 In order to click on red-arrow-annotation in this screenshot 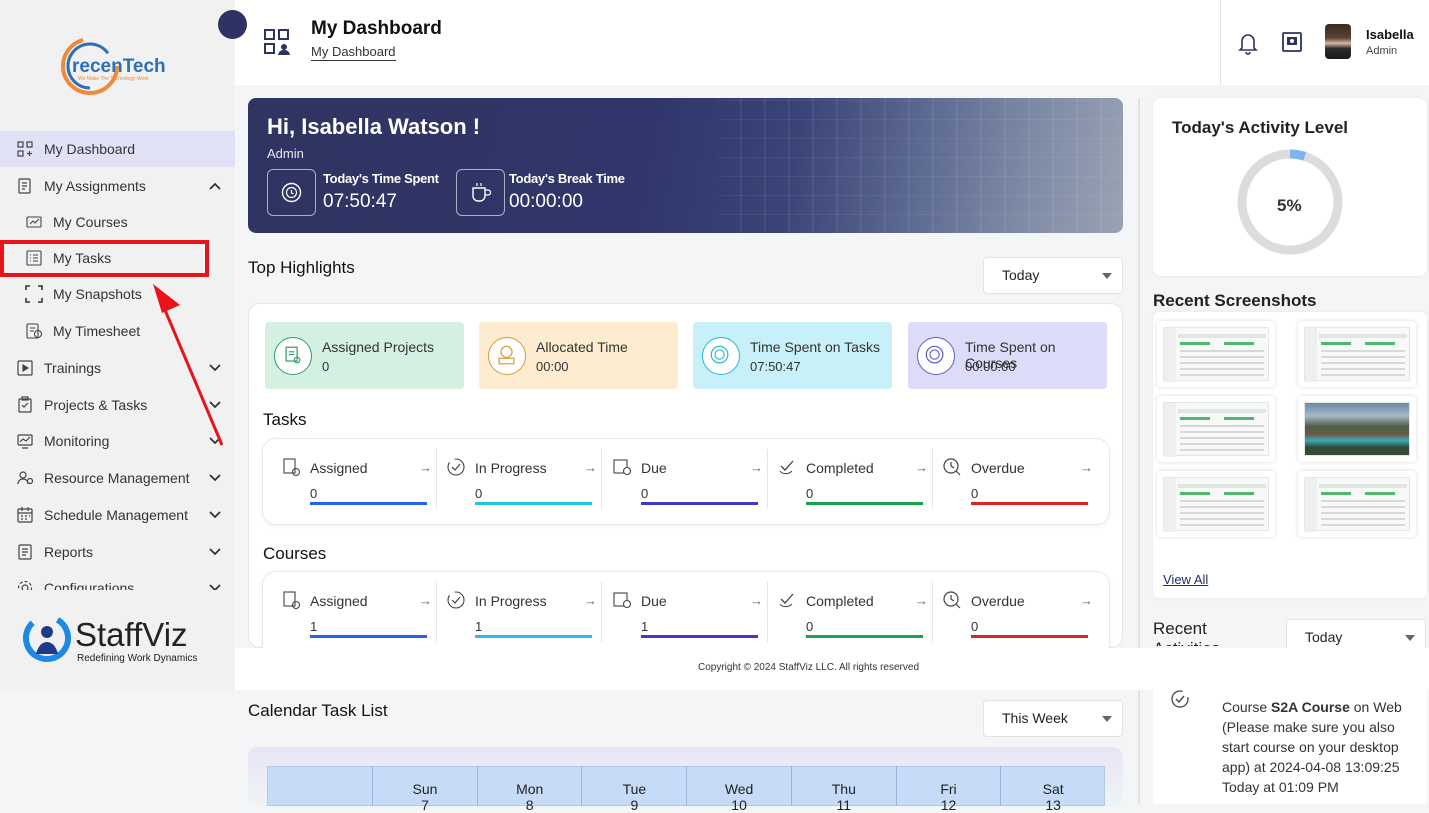, I will do `click(190, 365)`.